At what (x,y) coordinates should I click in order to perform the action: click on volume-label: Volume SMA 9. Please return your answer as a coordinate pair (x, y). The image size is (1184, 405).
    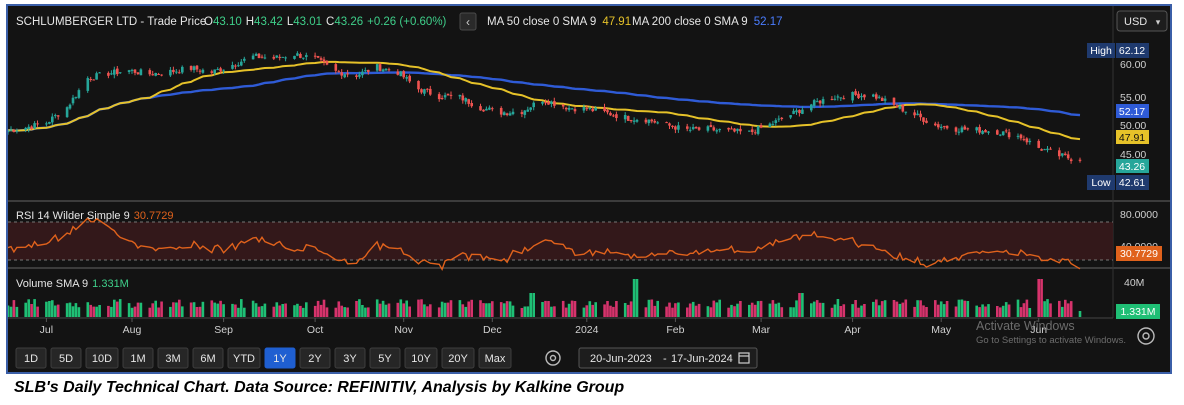
    Looking at the image, I should click on (52, 284).